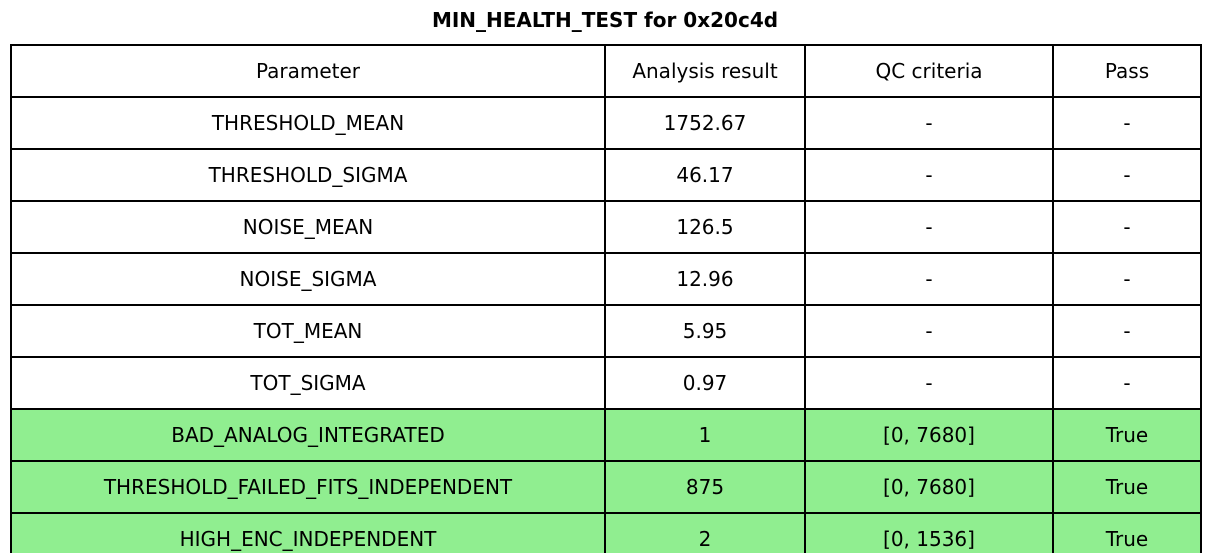 The image size is (1210, 553). I want to click on parameter-cell: NOISE_MEAN, so click(308, 227).